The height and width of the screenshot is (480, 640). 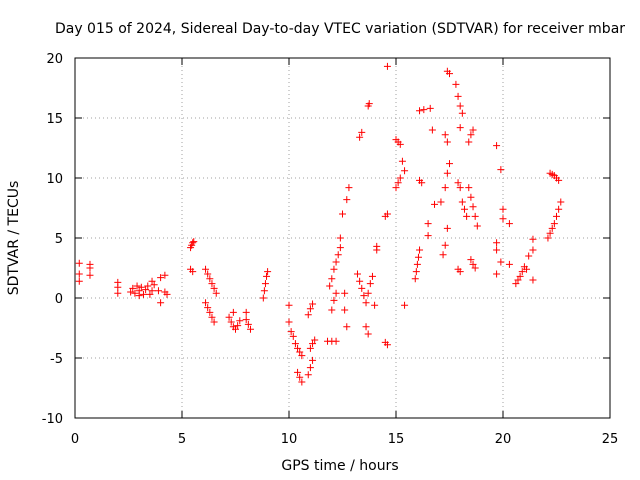 What do you see at coordinates (59, 239) in the screenshot?
I see `y-tick-label: 5` at bounding box center [59, 239].